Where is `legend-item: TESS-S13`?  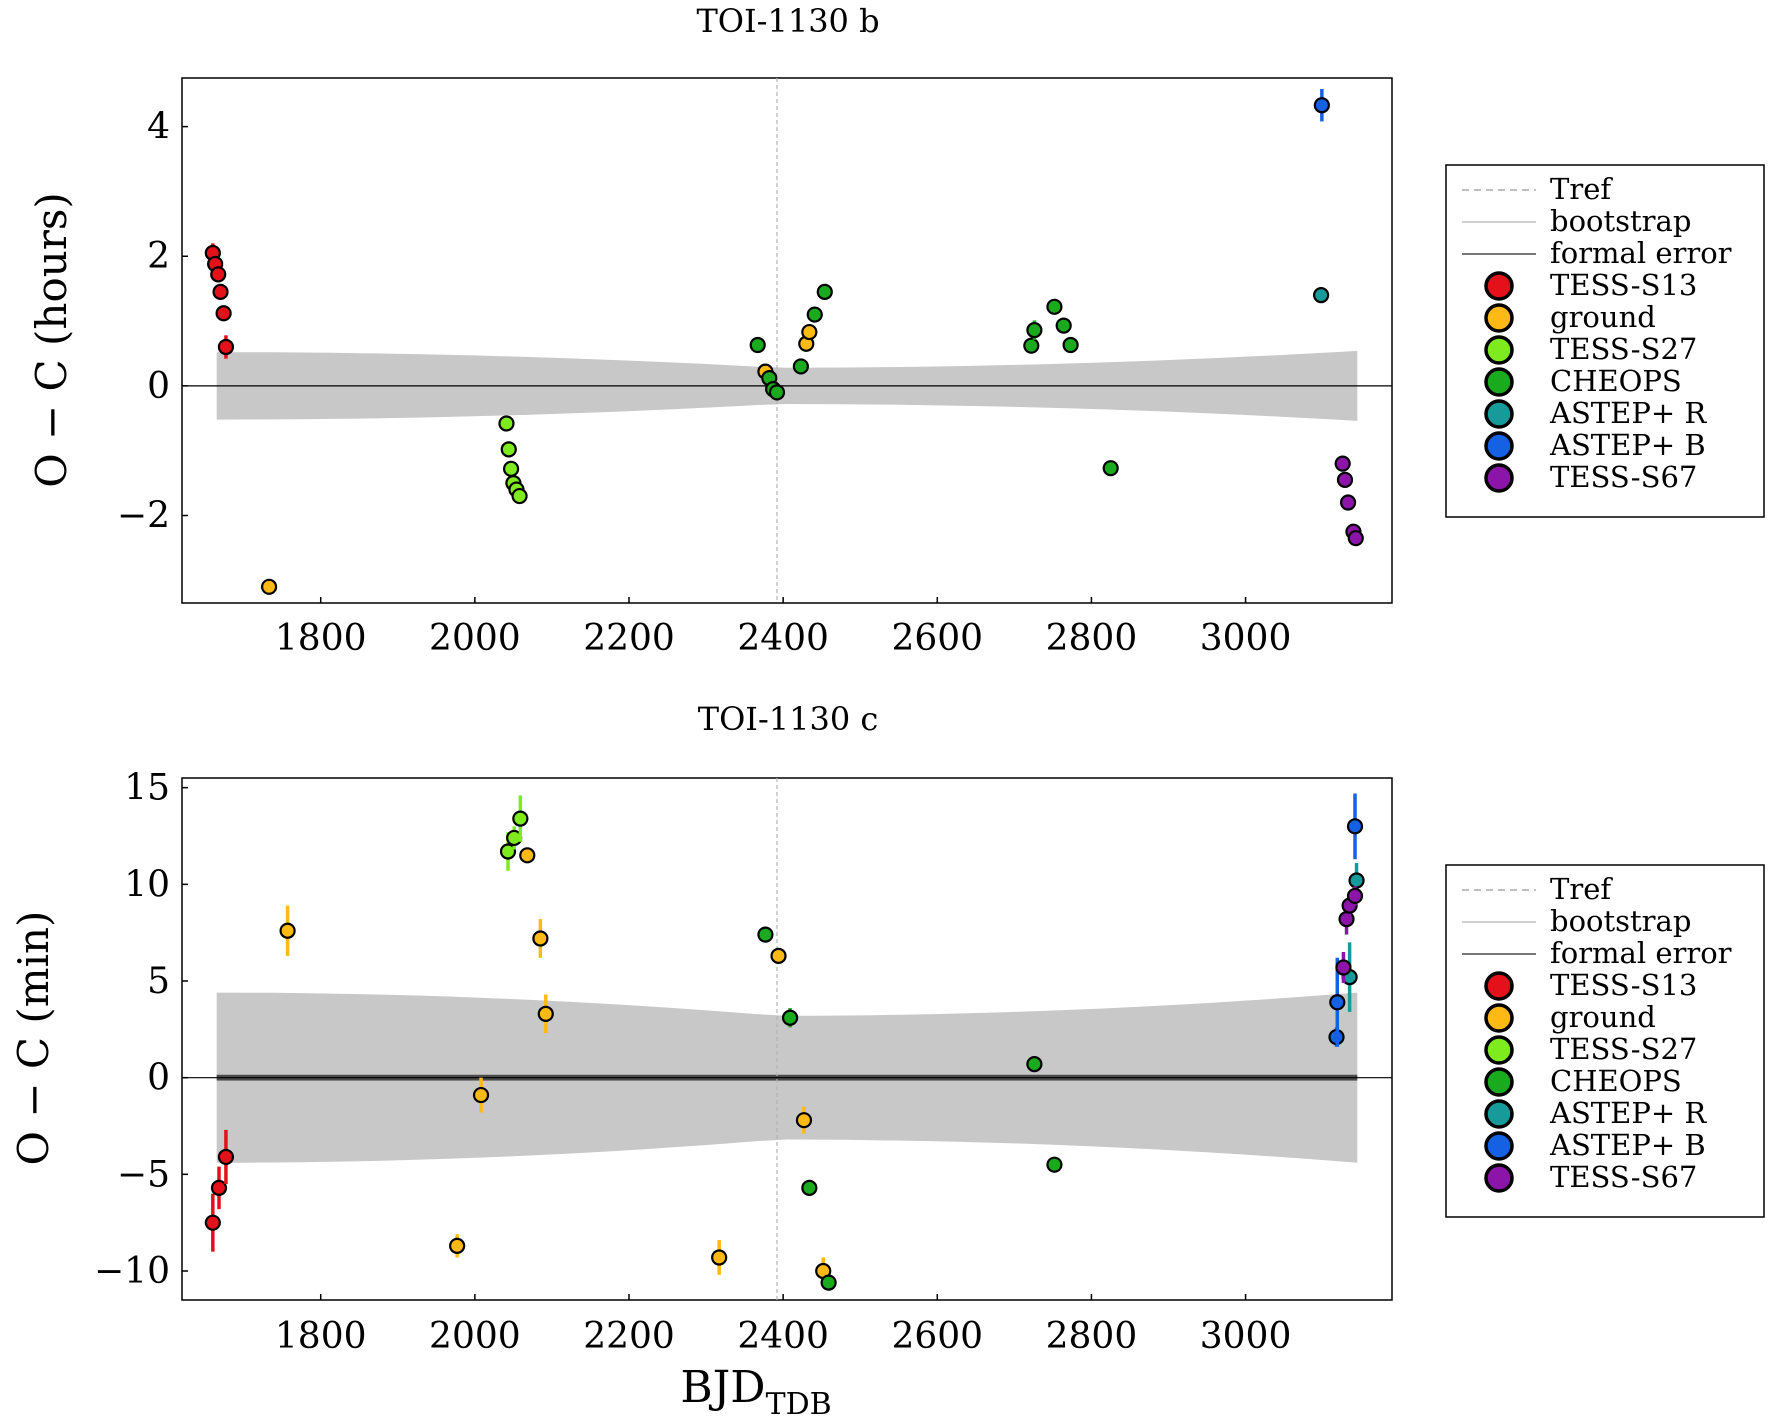
legend-item: TESS-S13 is located at coordinates (1590, 285).